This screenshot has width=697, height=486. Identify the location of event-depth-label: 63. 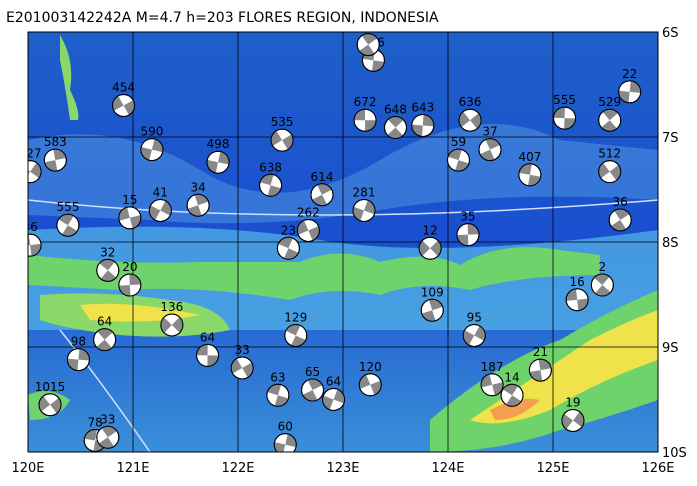
(277, 377).